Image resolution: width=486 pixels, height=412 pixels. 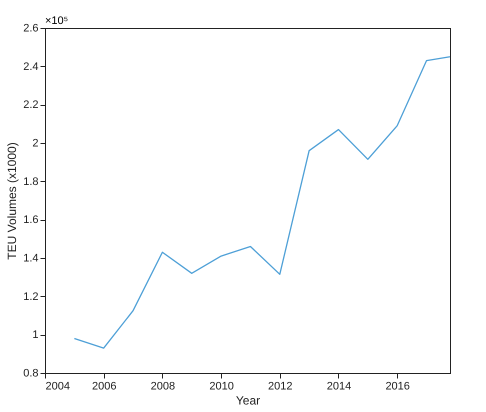 I want to click on text: ×10⁵, so click(x=56, y=21).